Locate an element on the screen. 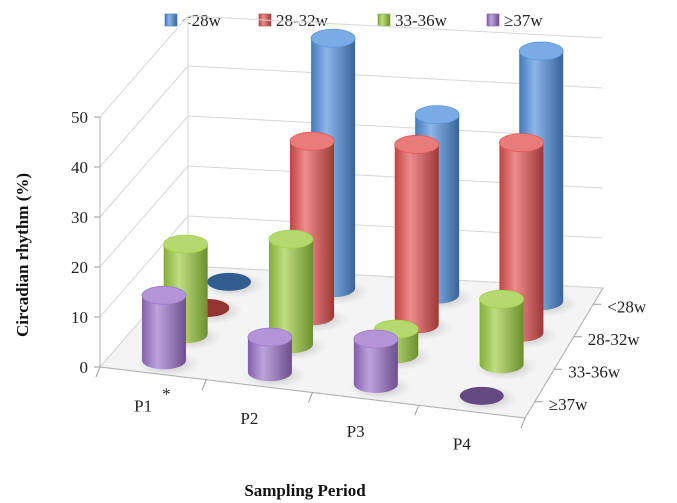  bar-≥37w-P2 is located at coordinates (273, 358).